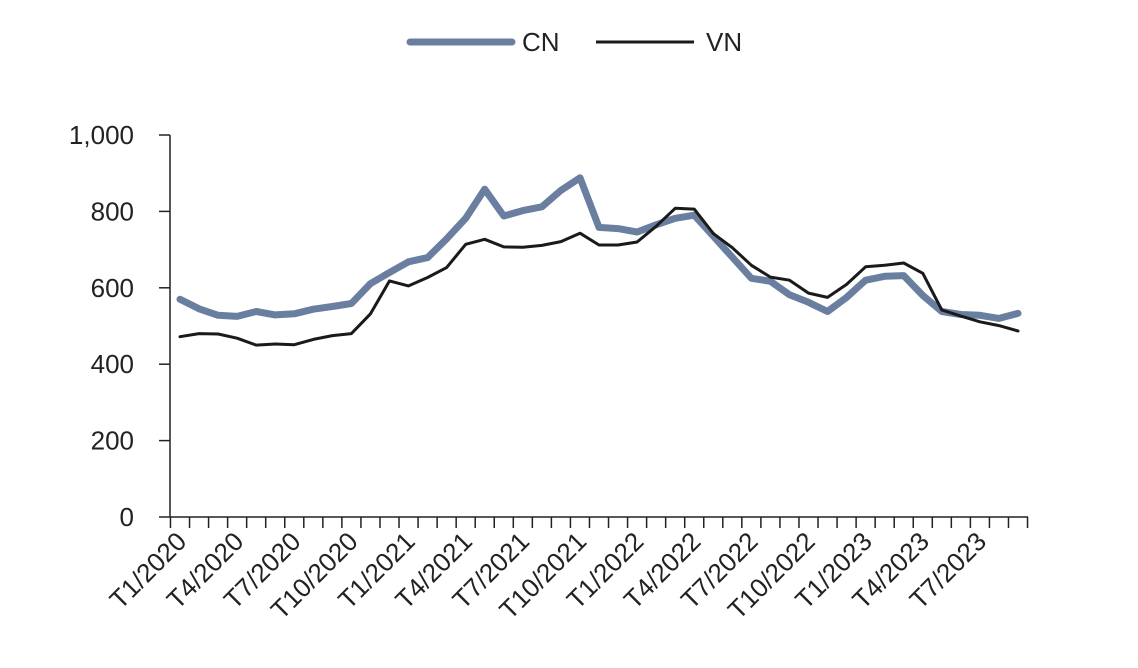 This screenshot has width=1138, height=668. I want to click on y-axis-ticks: 0 200 400 600 800 1,000, so click(119, 326).